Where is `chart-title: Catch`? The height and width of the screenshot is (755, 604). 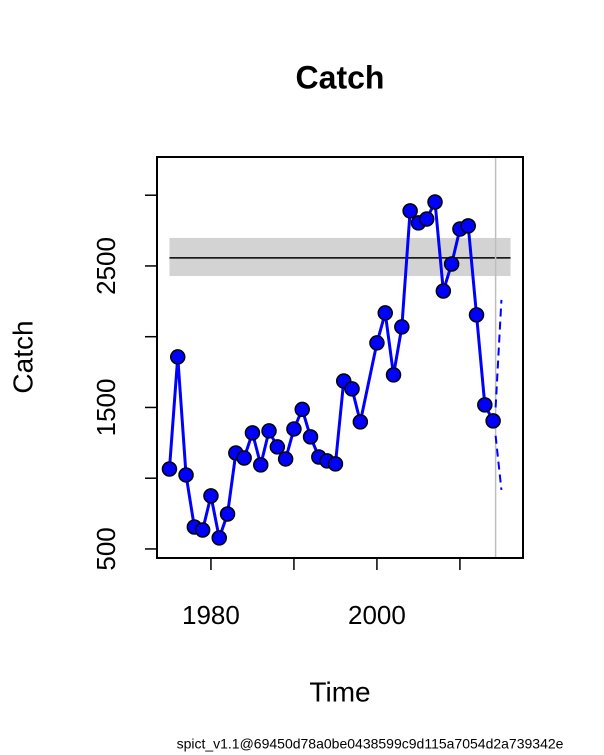 chart-title: Catch is located at coordinates (340, 77).